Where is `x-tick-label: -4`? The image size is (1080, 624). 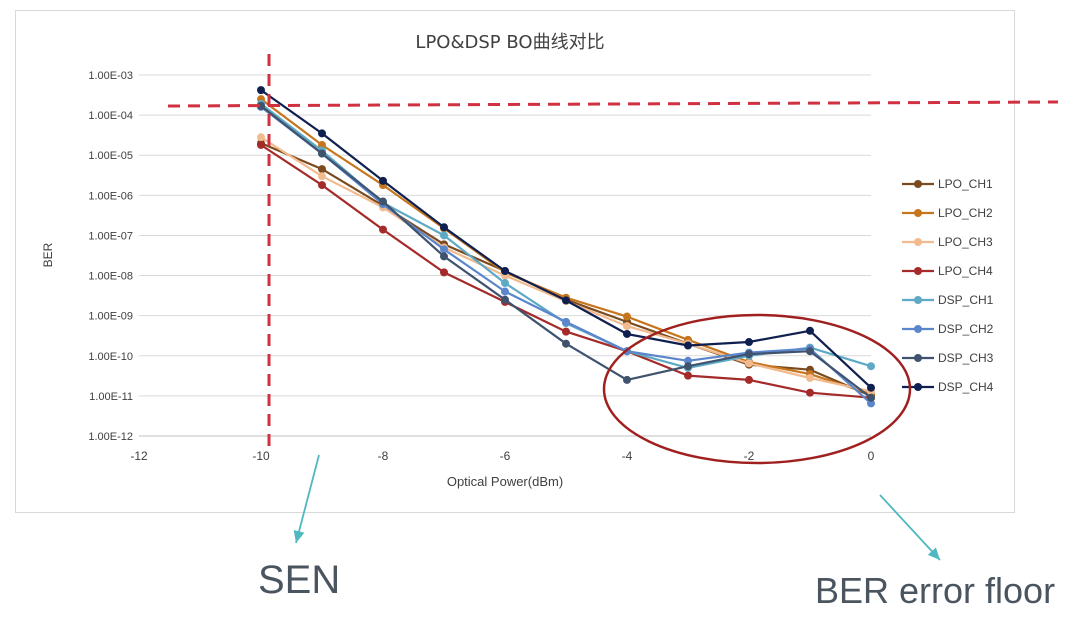
x-tick-label: -4 is located at coordinates (627, 456).